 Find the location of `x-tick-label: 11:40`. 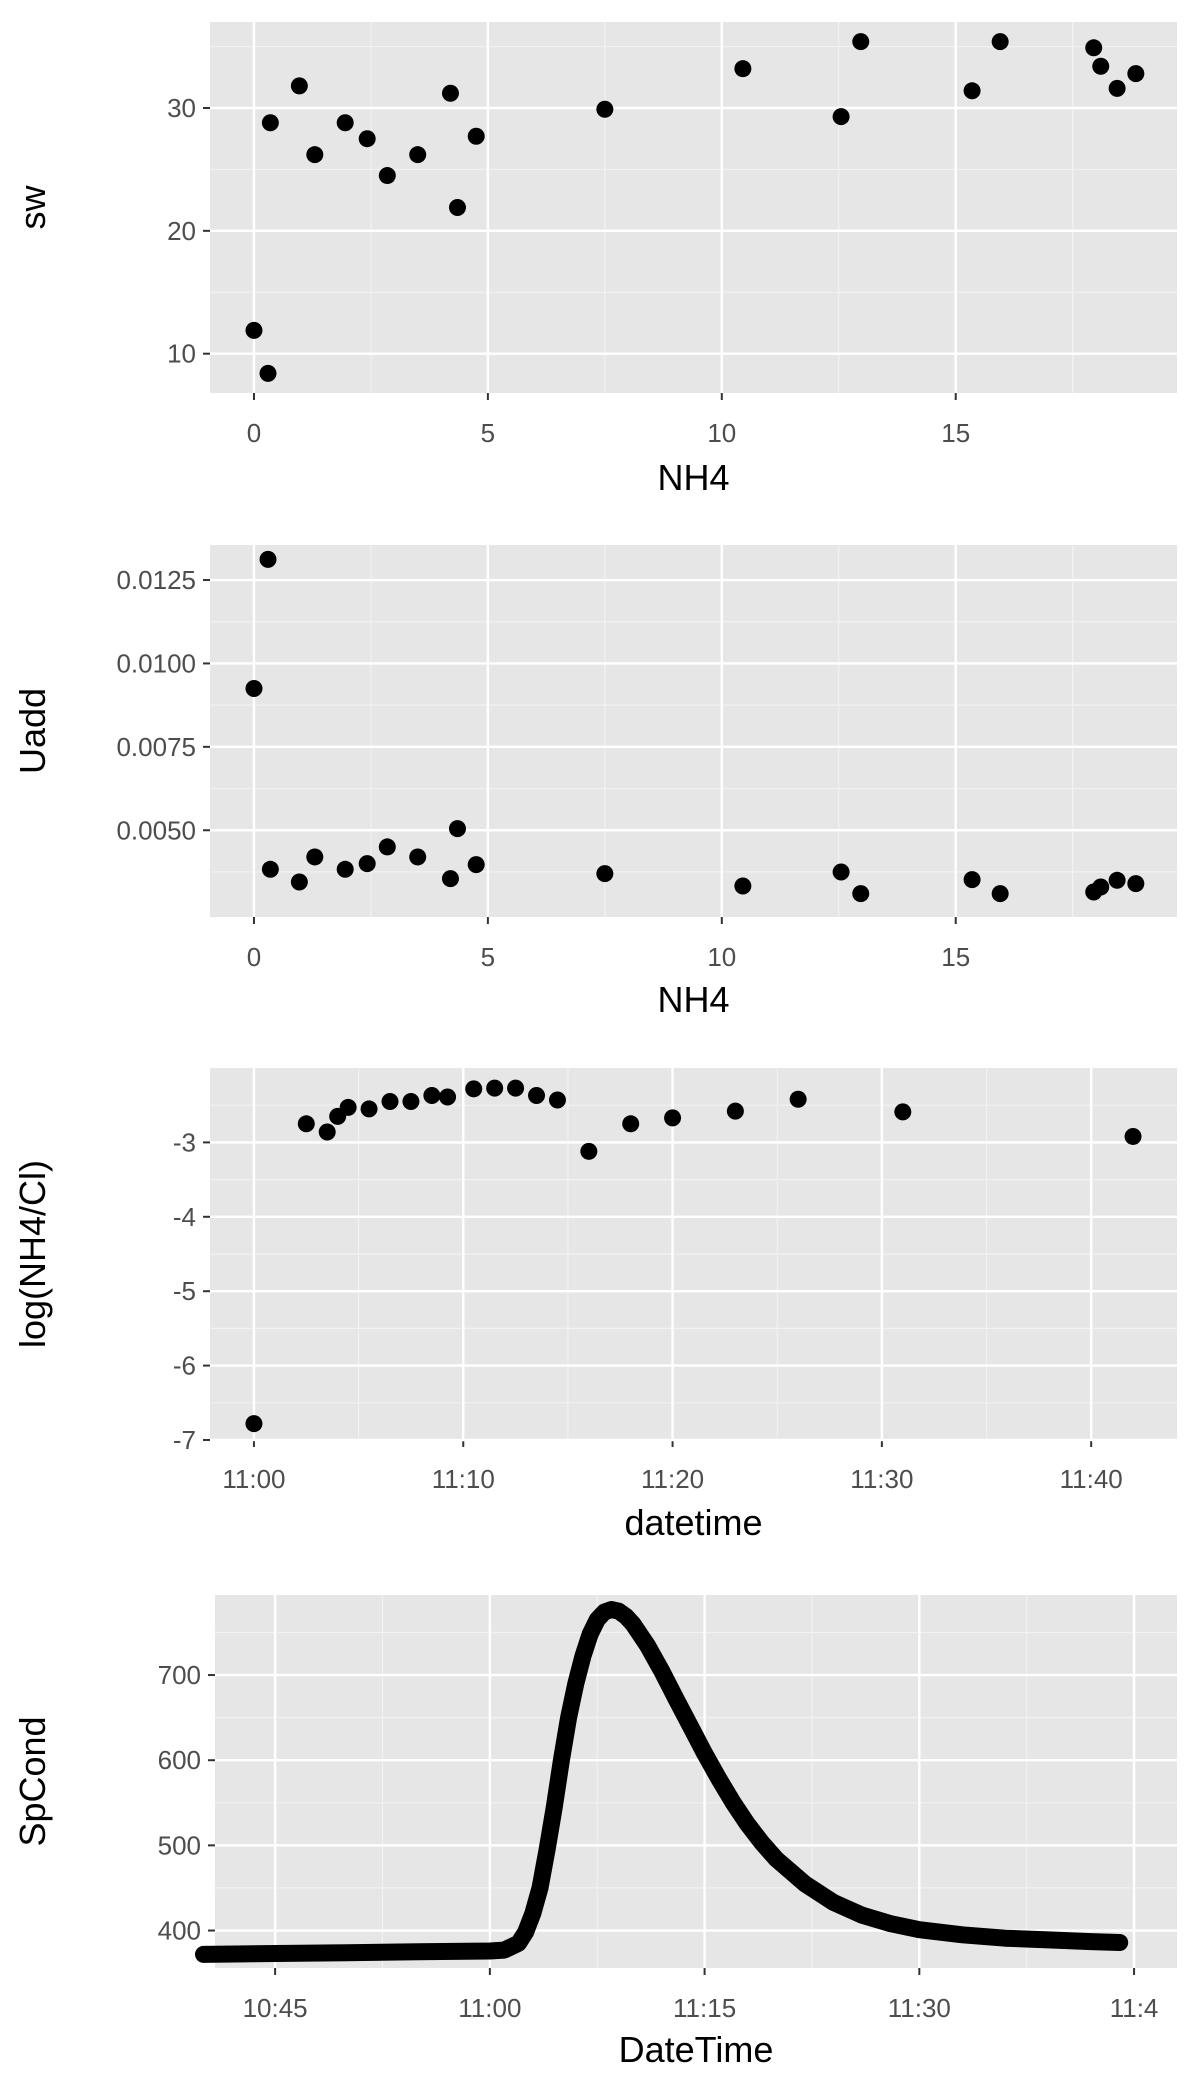

x-tick-label: 11:40 is located at coordinates (1091, 1479).